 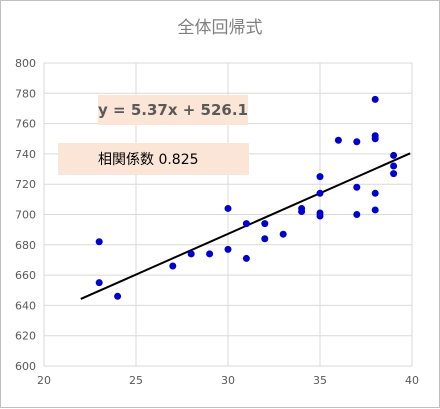 I want to click on y-tick-600: 600, so click(x=25, y=366).